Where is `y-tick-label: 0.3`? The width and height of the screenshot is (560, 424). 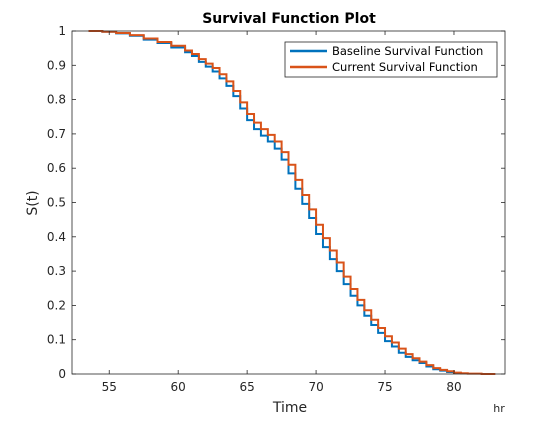
y-tick-label: 0.3 is located at coordinates (56, 271).